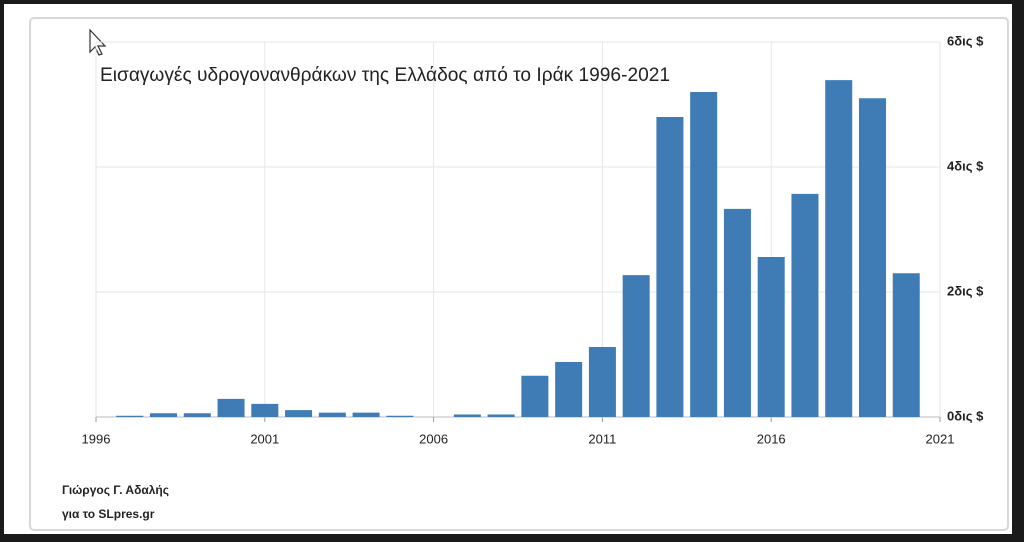 This screenshot has height=542, width=1024. What do you see at coordinates (115, 490) in the screenshot?
I see `credit: Γιώργος Γ. Αδαλής` at bounding box center [115, 490].